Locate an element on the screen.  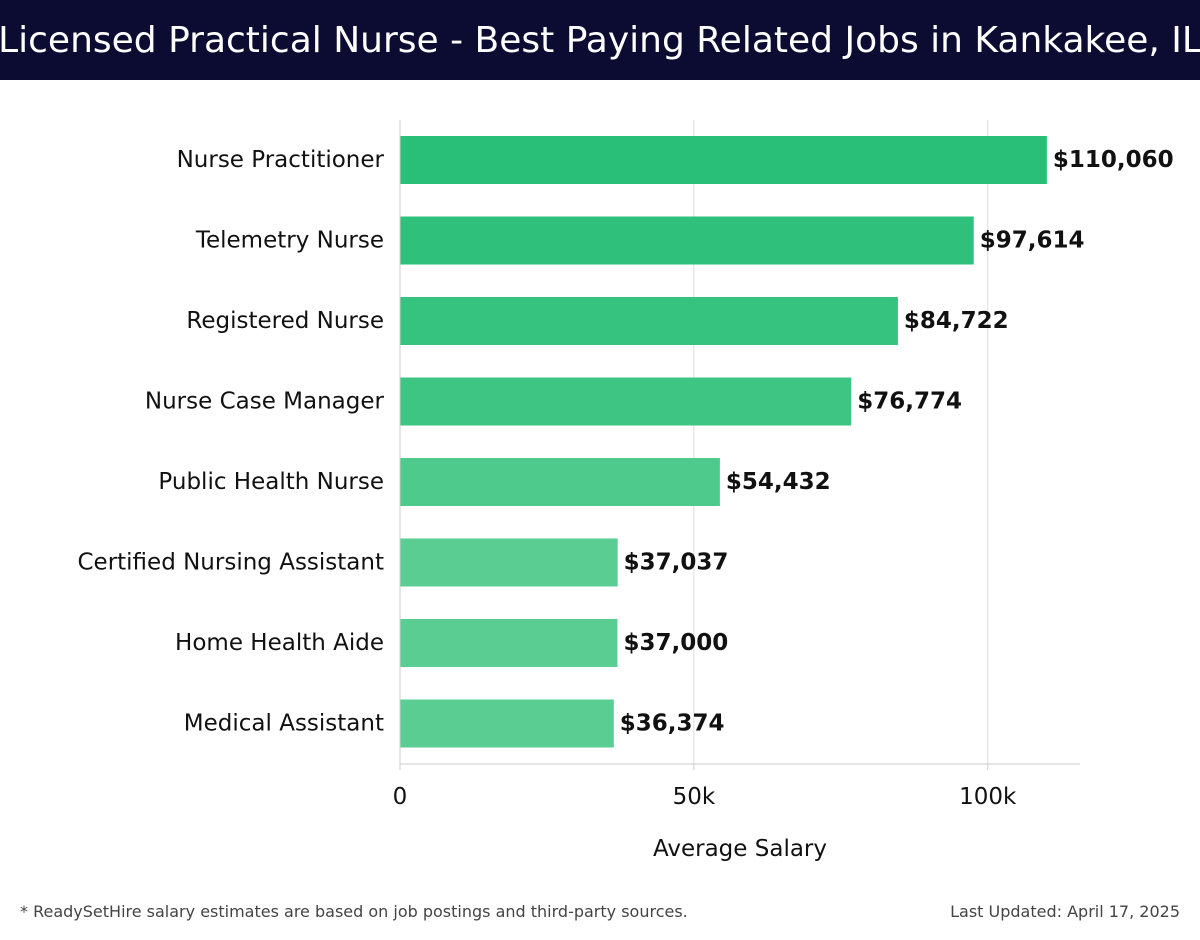
x-tick-label-2: 100k is located at coordinates (988, 797).